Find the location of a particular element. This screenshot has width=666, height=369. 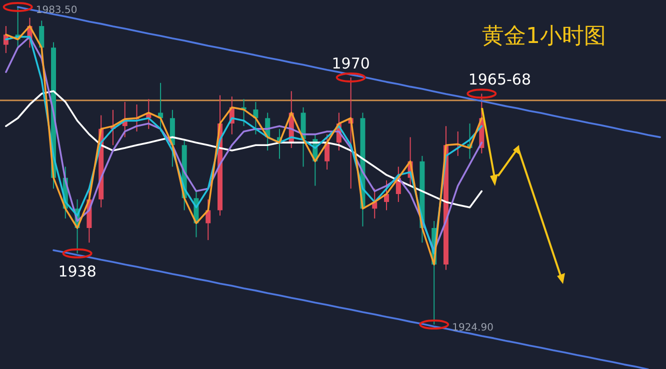

annotation: 1983.50 is located at coordinates (57, 10).